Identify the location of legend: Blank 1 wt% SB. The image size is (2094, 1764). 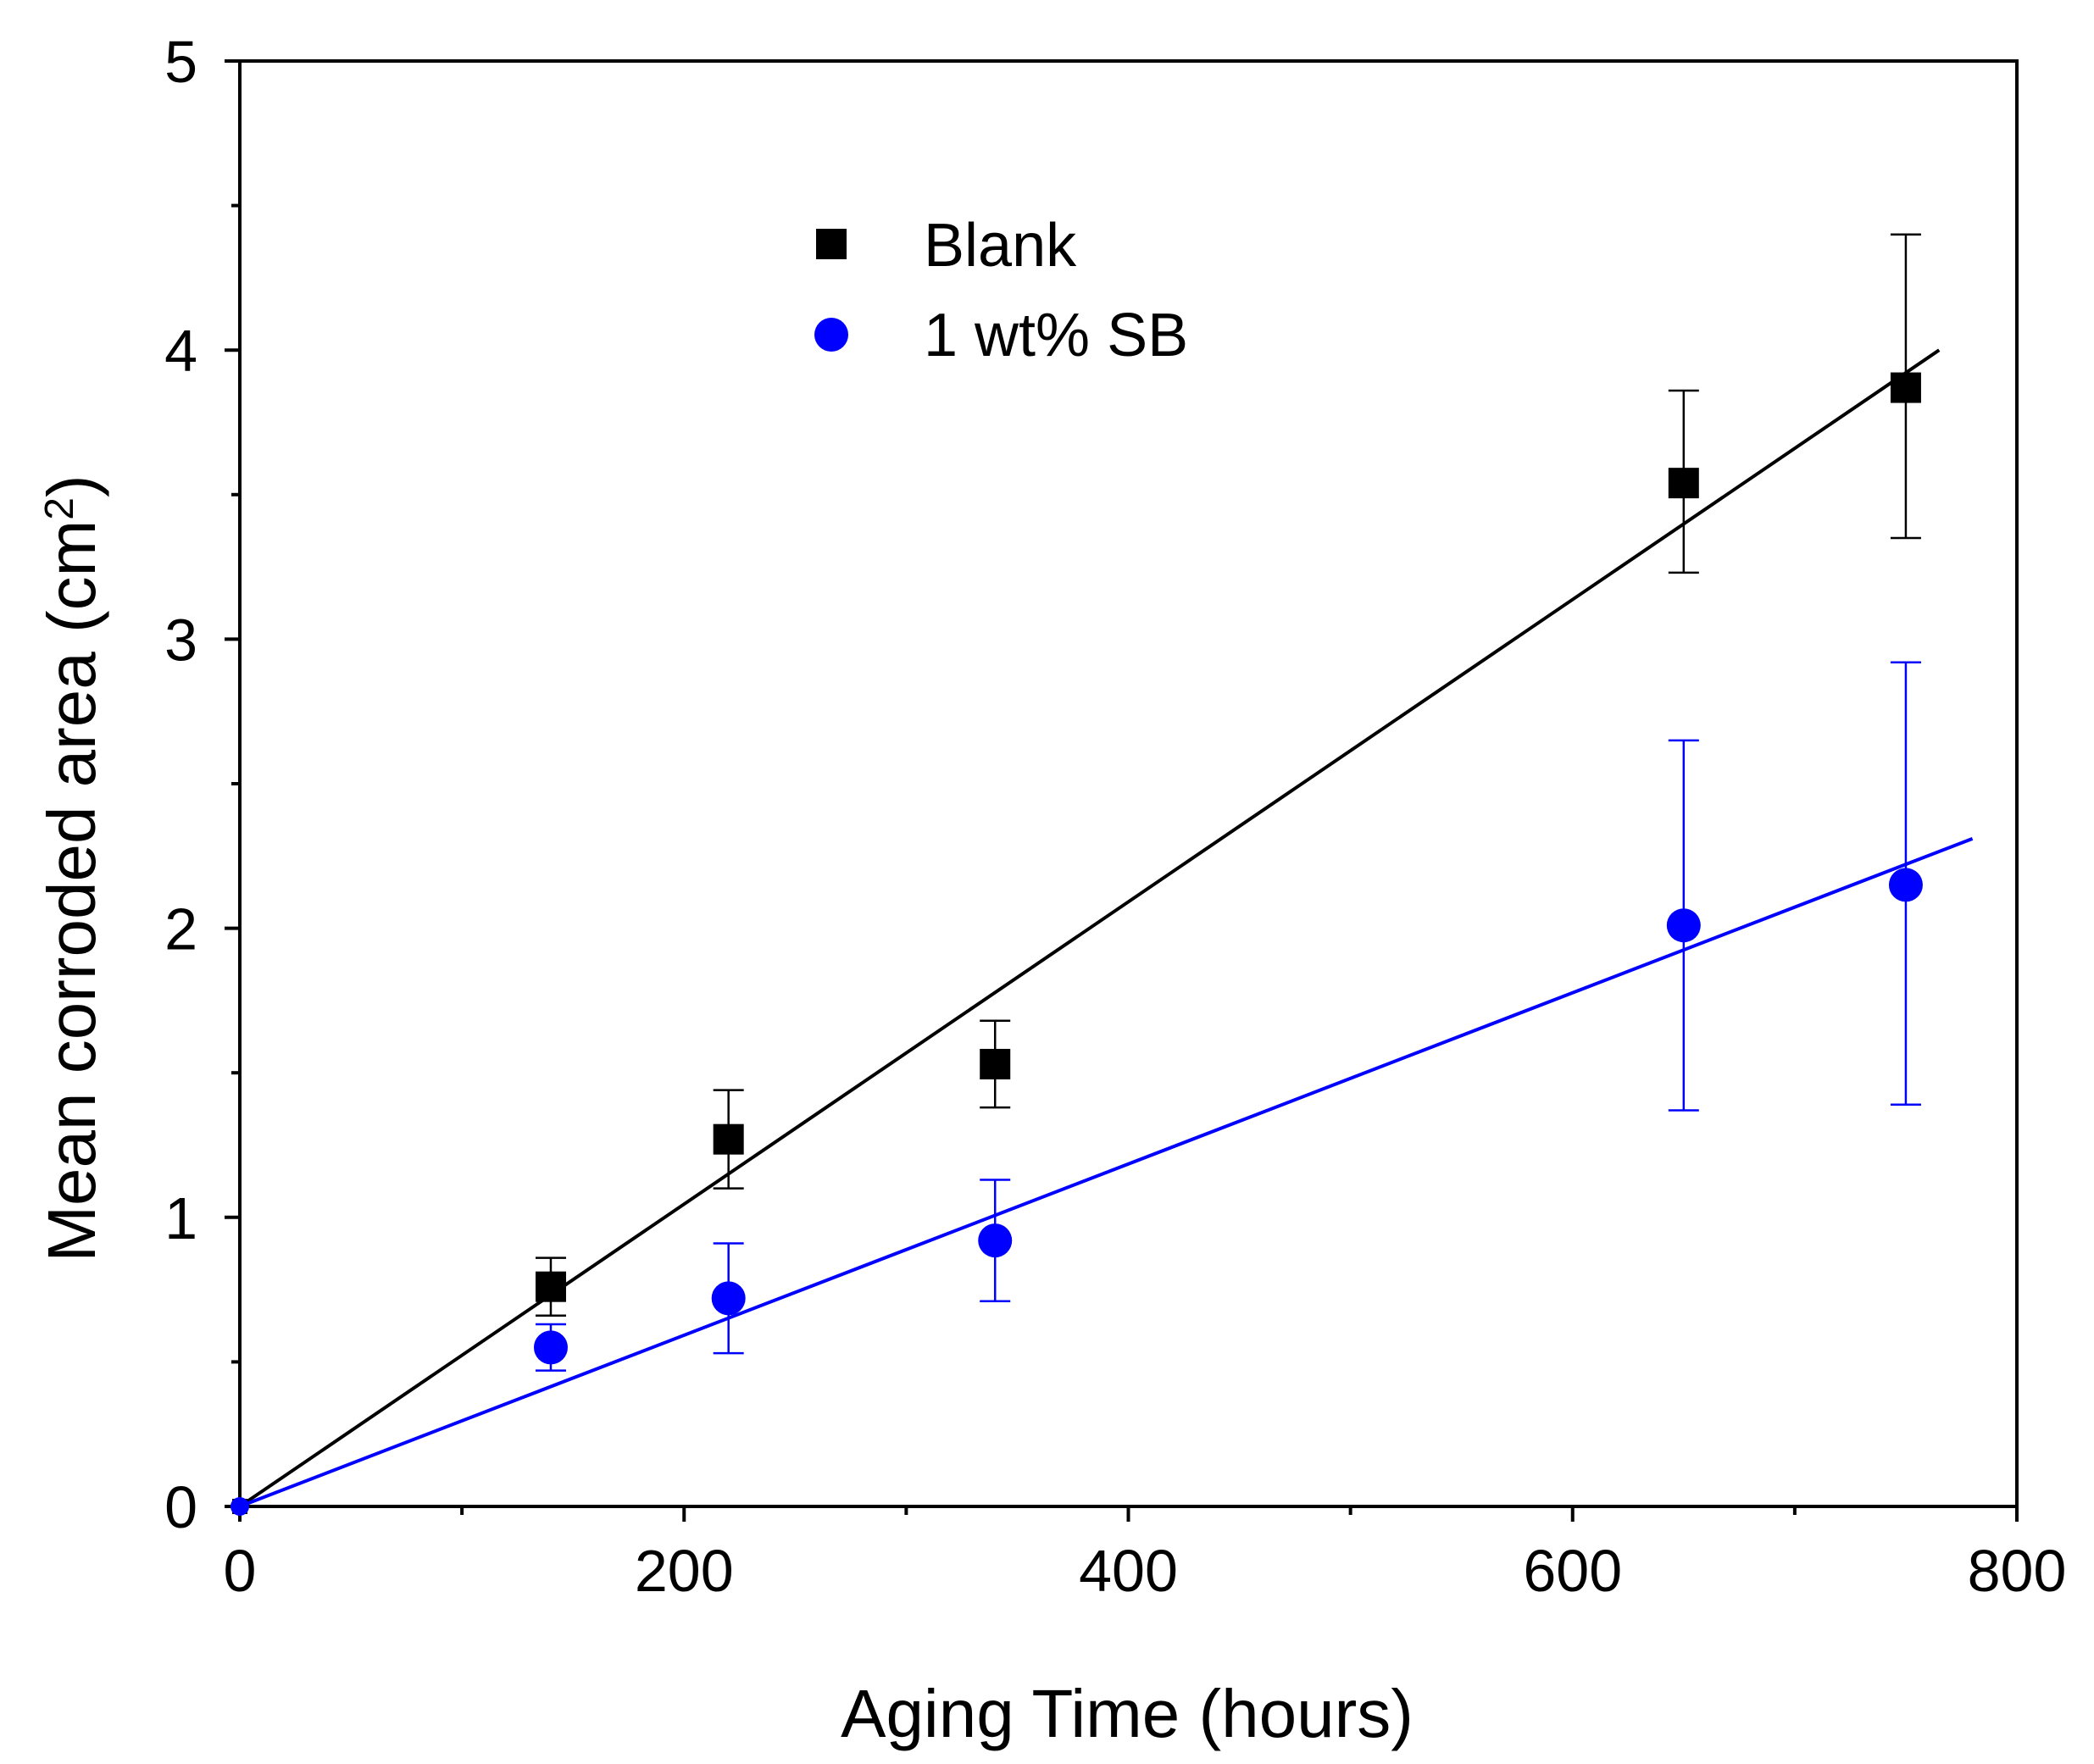
(1001, 290).